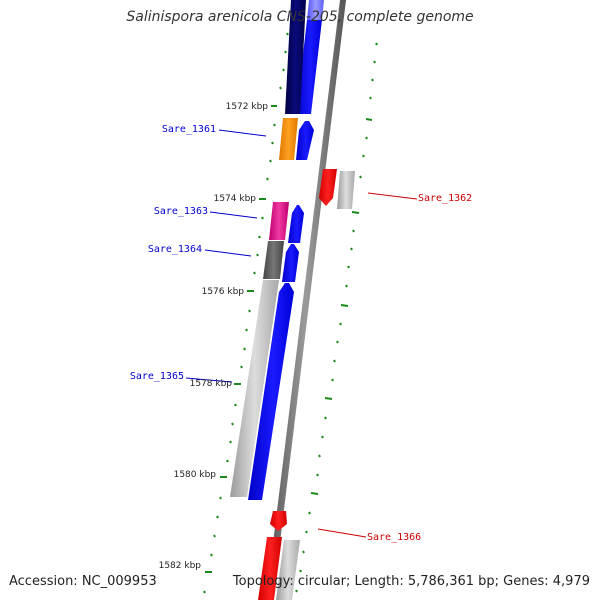  I want to click on scale-label: 1580 kbp, so click(195, 475).